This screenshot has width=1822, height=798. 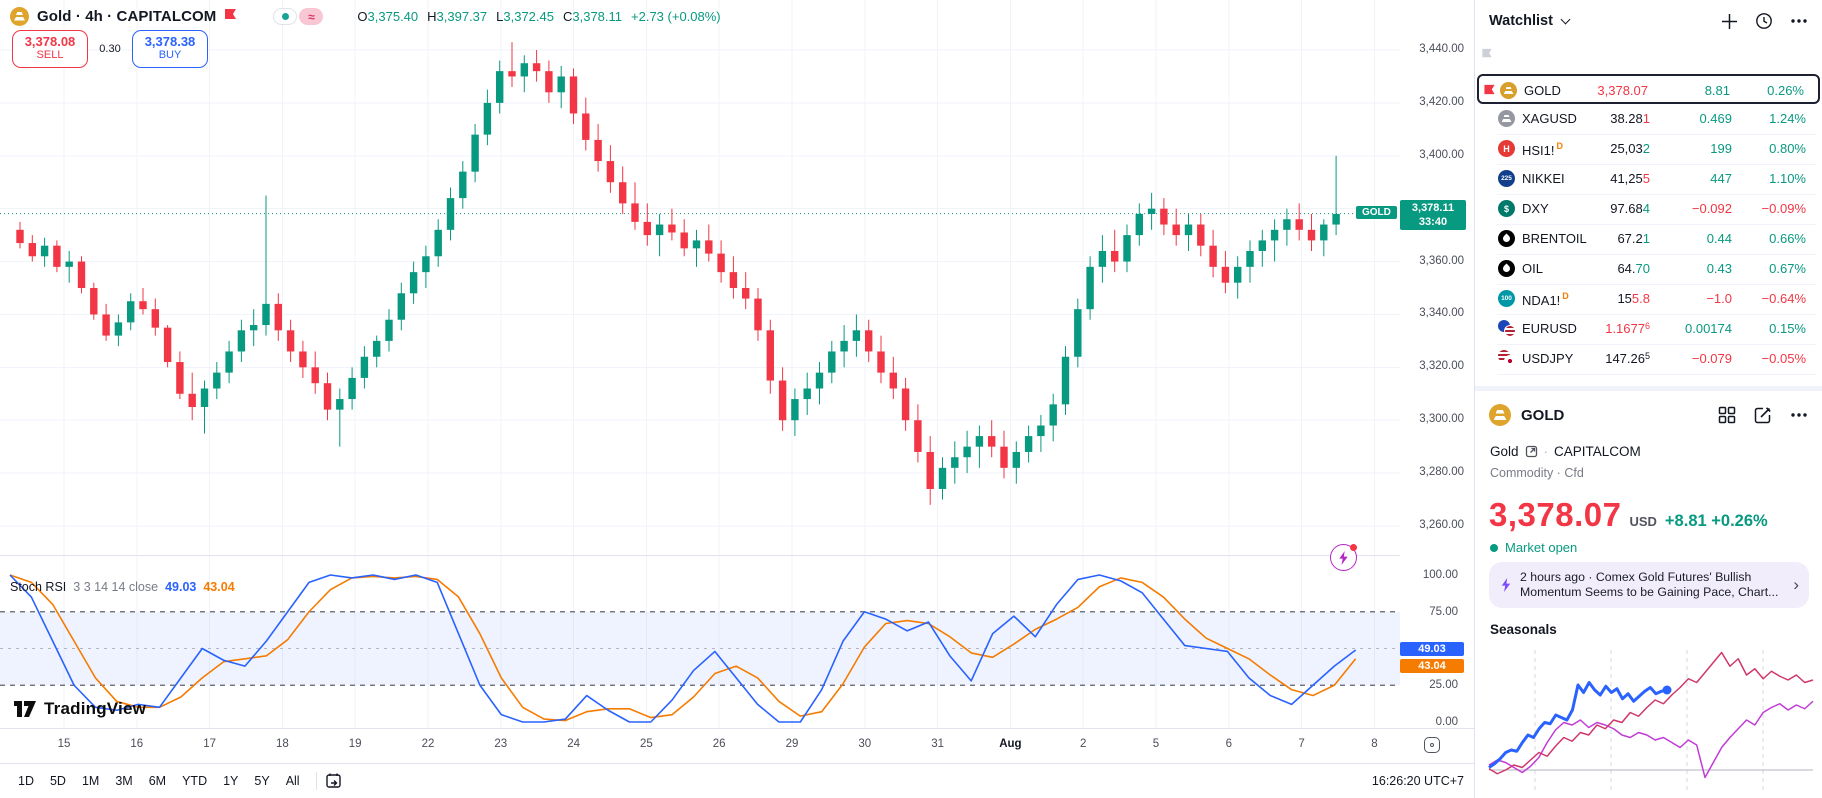 I want to click on flag-icon, so click(x=230, y=17).